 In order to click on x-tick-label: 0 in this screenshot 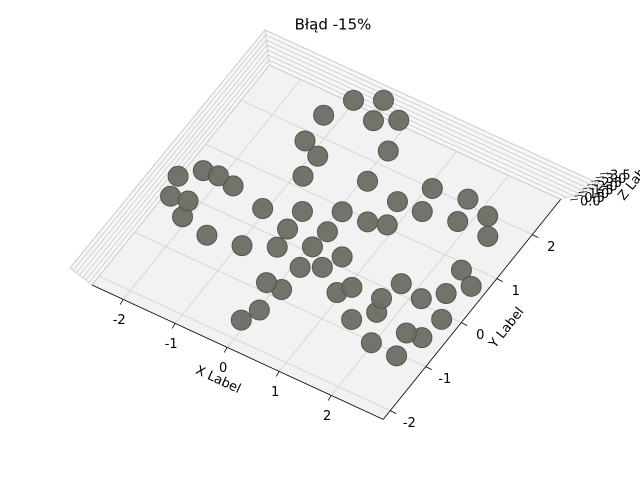, I will do `click(223, 368)`.